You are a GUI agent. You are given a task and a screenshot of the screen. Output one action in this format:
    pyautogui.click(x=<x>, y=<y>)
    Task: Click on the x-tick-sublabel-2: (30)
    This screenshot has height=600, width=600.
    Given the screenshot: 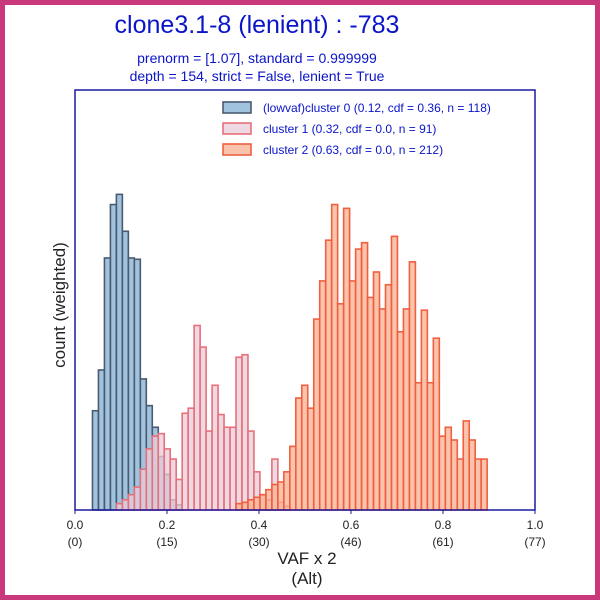 What is the action you would take?
    pyautogui.click(x=258, y=542)
    